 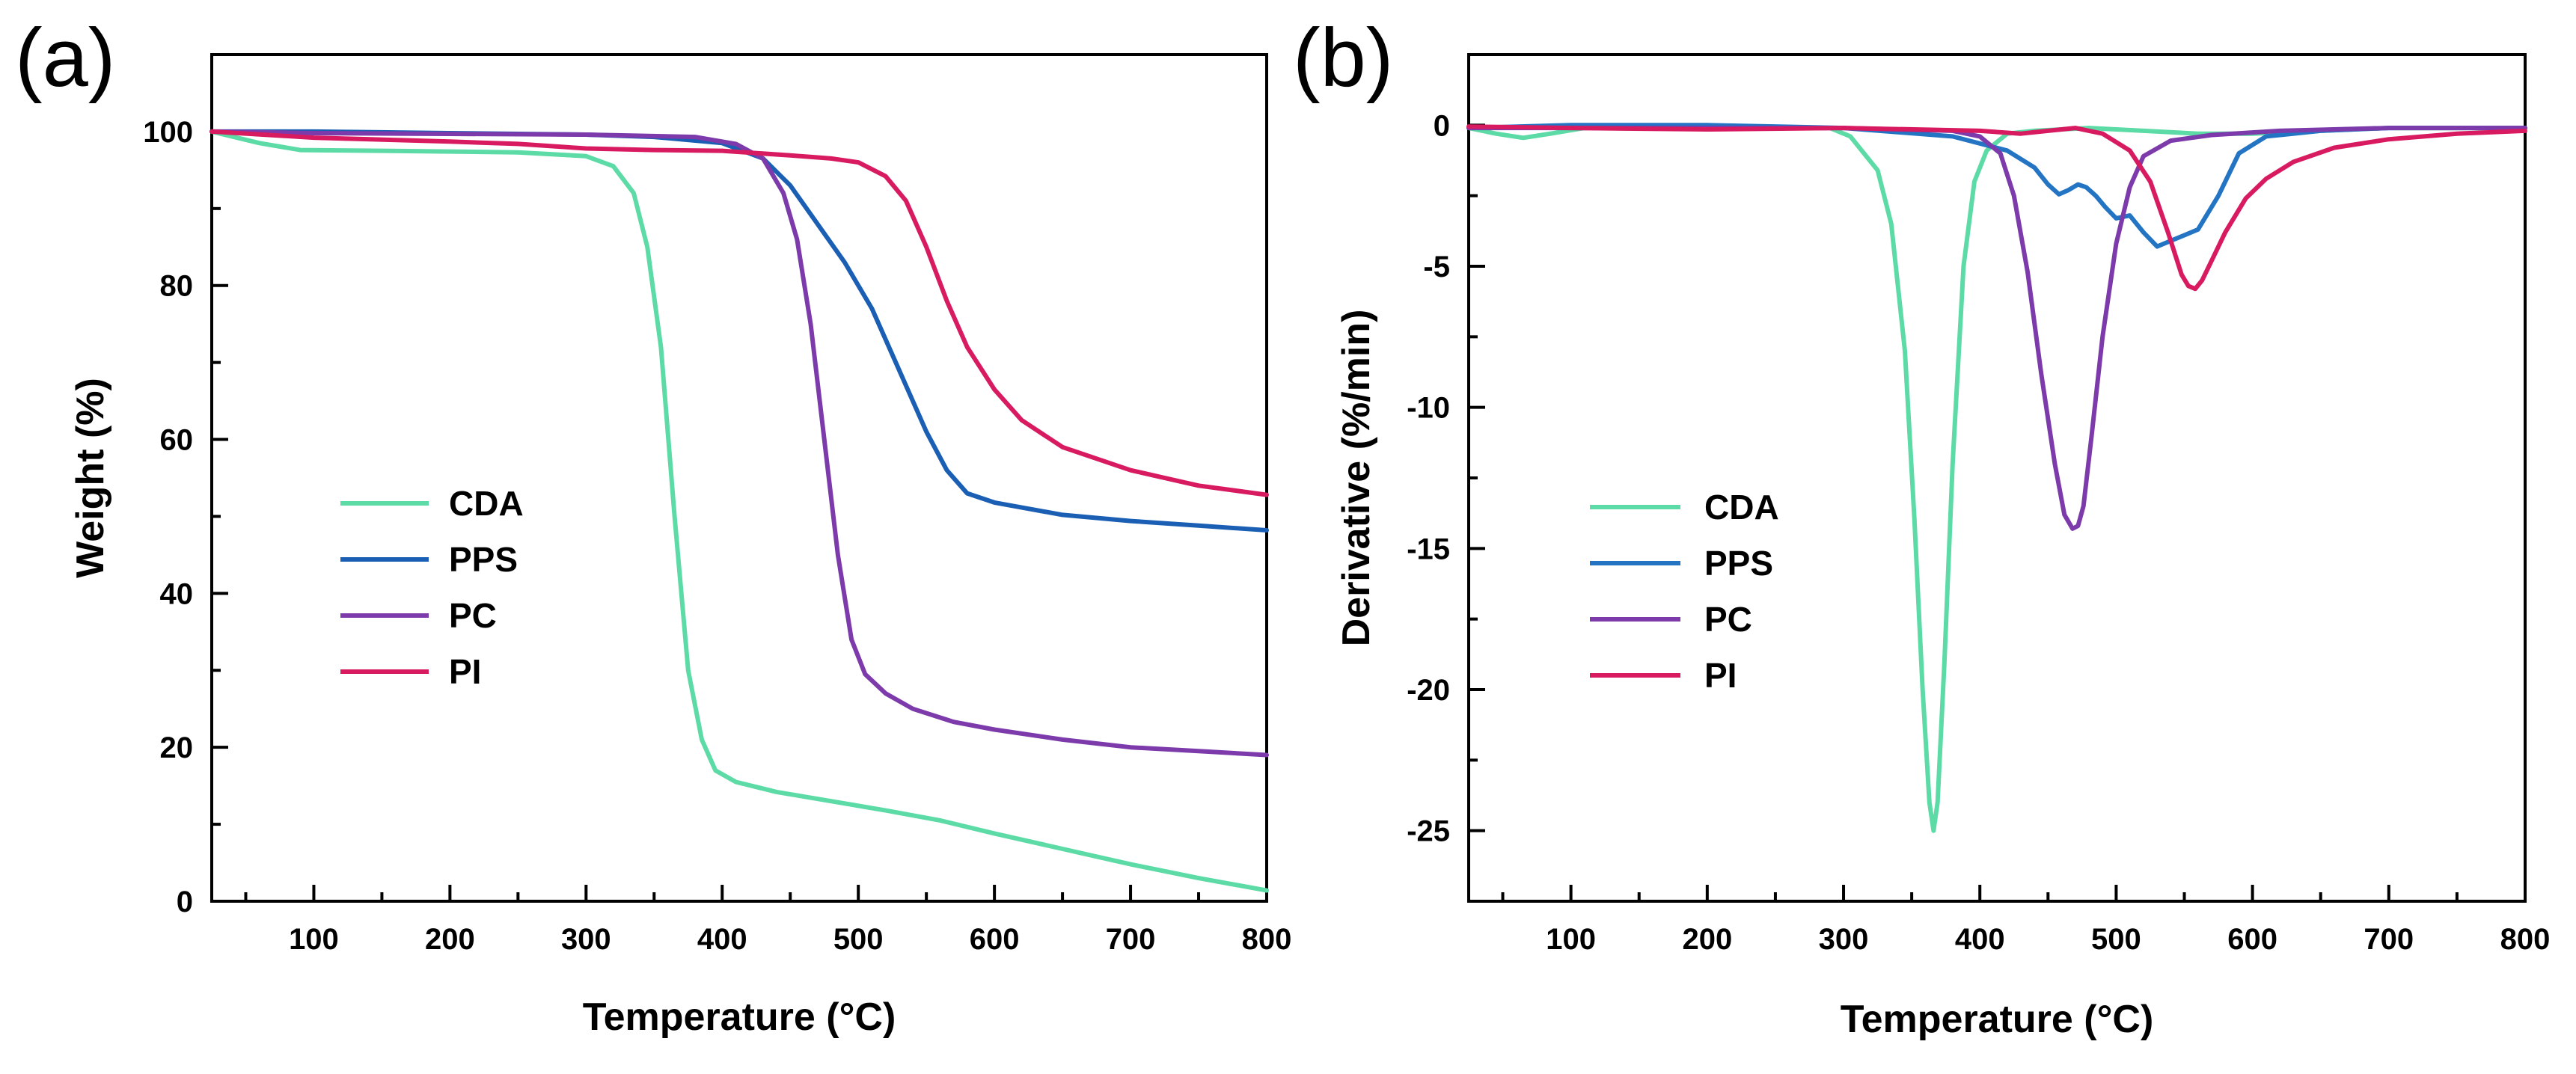 I want to click on panel-a-legend: CDA PPS PC PI, so click(x=432, y=588).